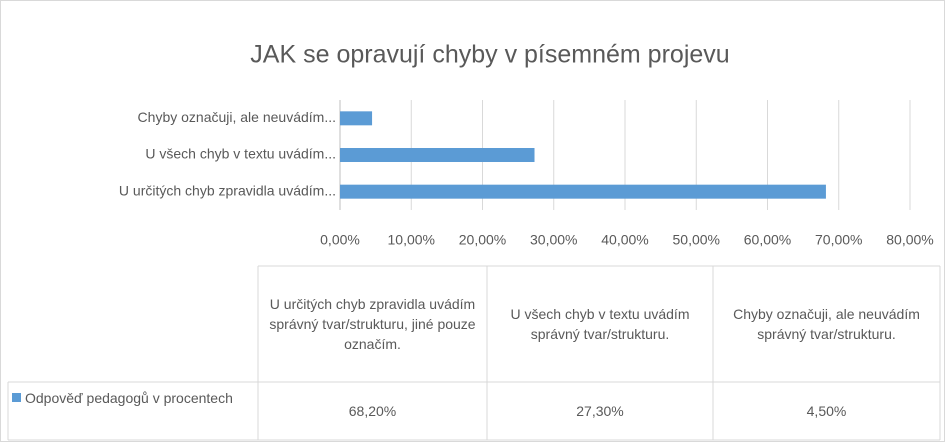 This screenshot has height=442, width=945. I want to click on x-tick-label: 40,00%, so click(624, 240).